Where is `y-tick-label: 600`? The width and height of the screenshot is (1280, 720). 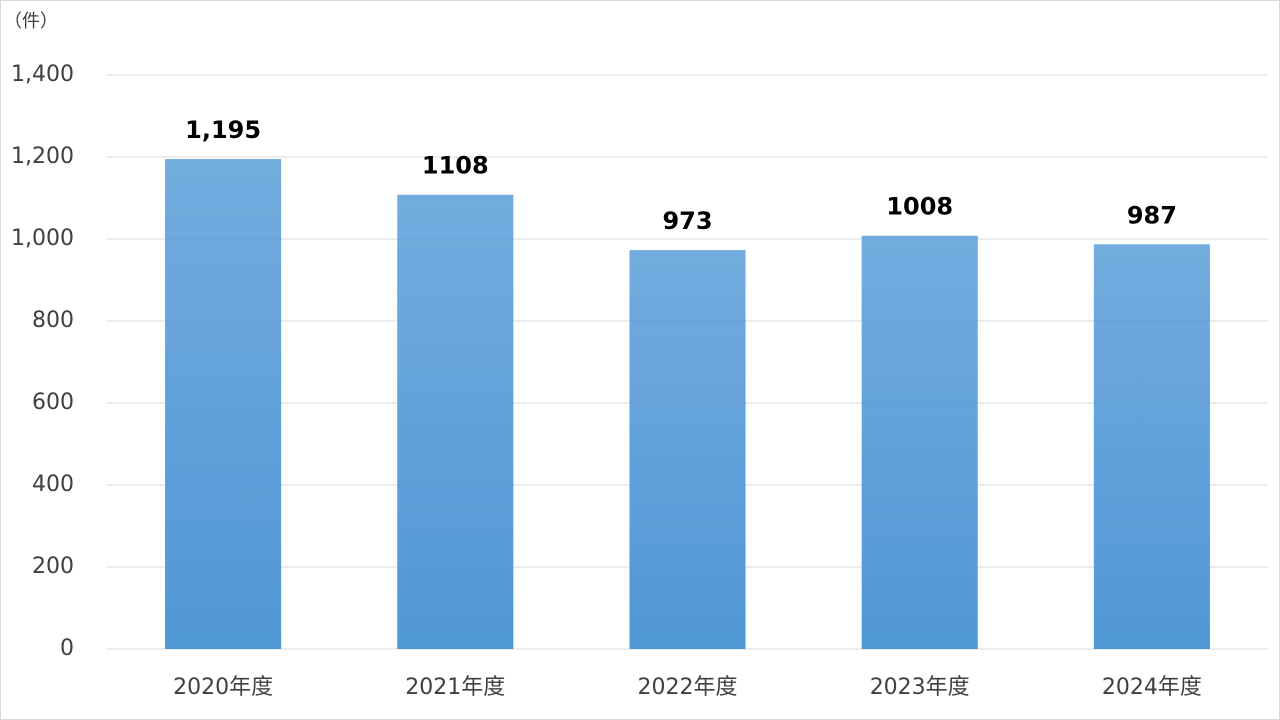
y-tick-label: 600 is located at coordinates (53, 402).